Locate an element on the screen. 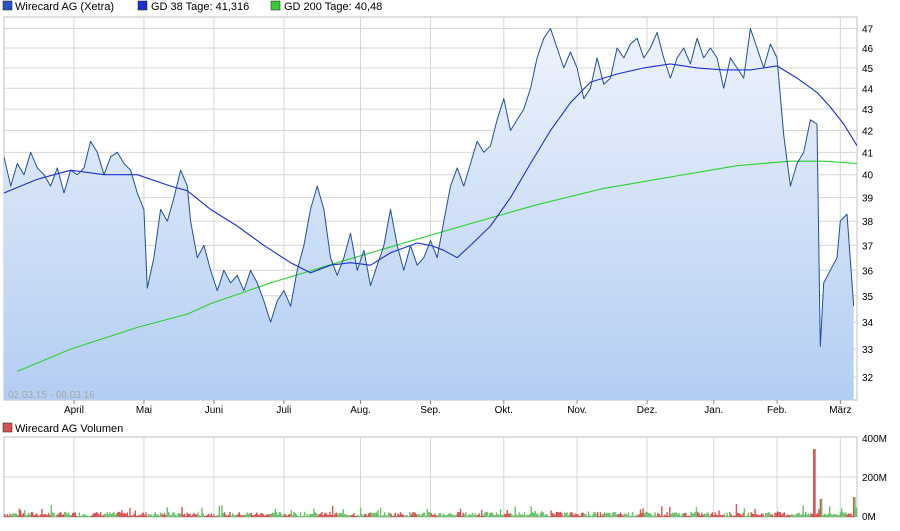 This screenshot has height=531, width=900. month-label: Sep. is located at coordinates (430, 410).